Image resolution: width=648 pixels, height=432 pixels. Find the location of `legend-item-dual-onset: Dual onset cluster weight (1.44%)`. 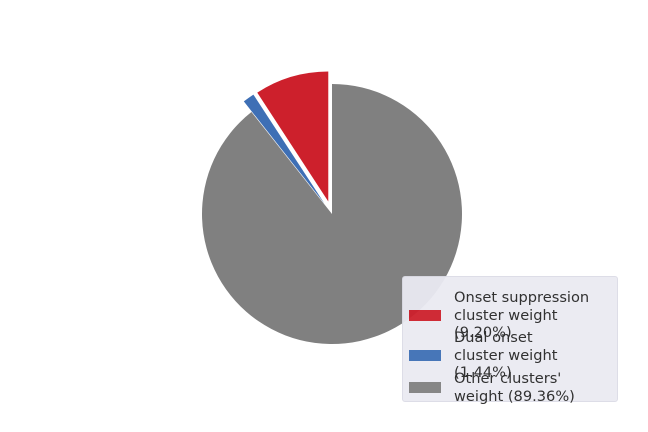

legend-item-dual-onset: Dual onset cluster weight (1.44%) is located at coordinates (513, 355).